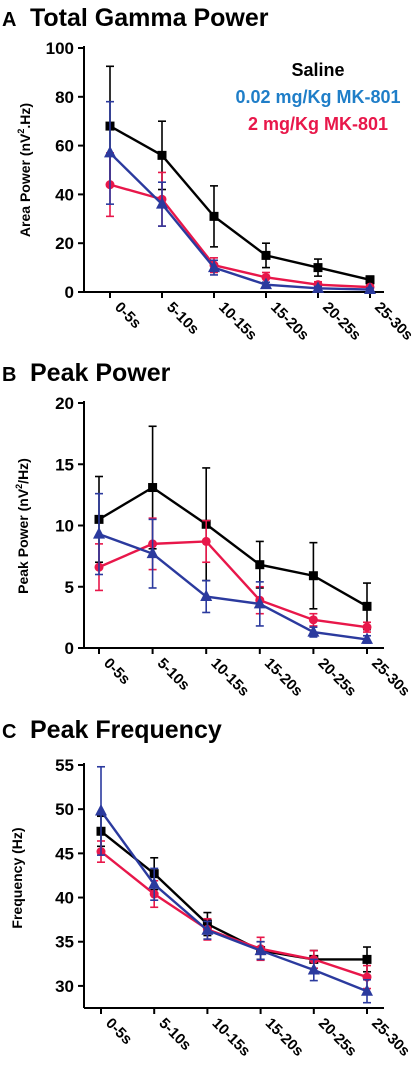  Describe the element at coordinates (60, 48) in the screenshot. I see `y-tick-label: 100` at that location.